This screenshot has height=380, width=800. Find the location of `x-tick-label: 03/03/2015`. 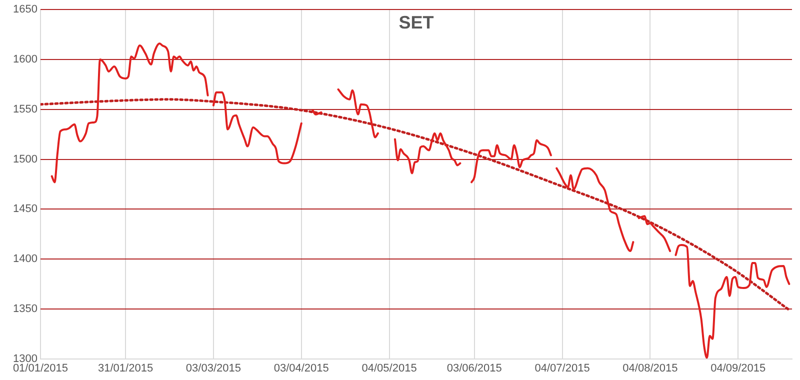

x-tick-label: 03/03/2015 is located at coordinates (213, 368).